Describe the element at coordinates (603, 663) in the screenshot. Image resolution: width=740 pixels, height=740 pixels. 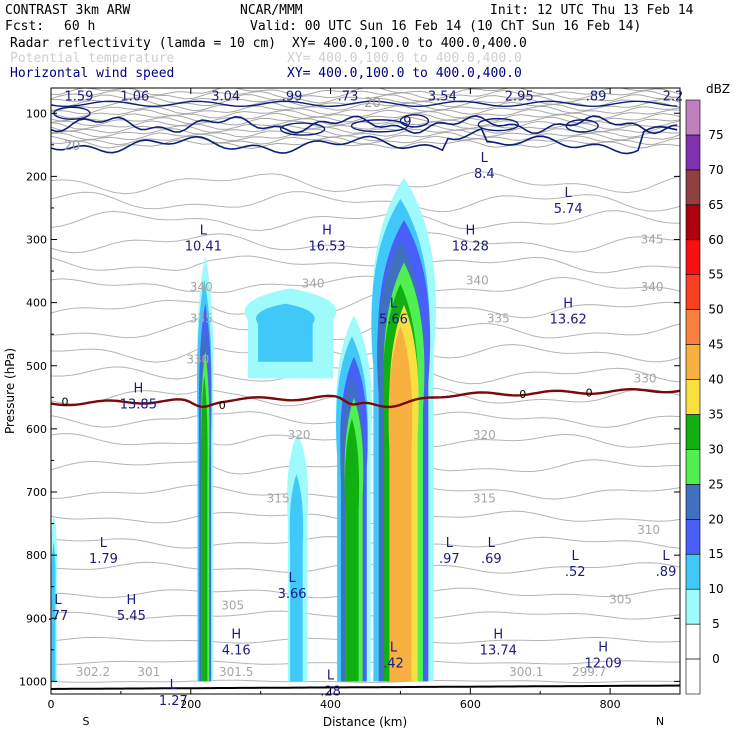
I see `extremum-value: 12.09` at that location.